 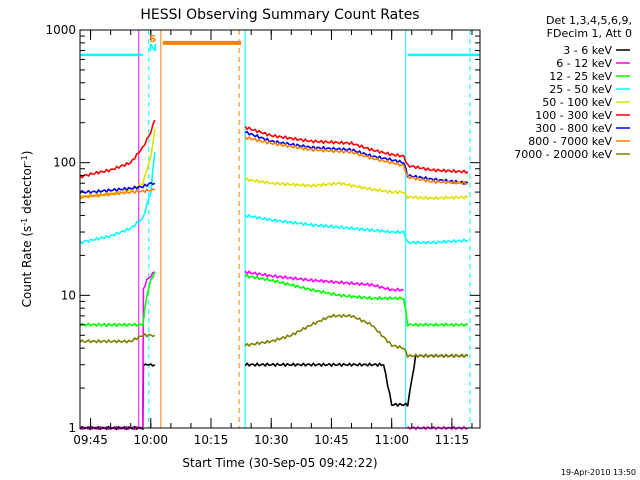 I want to click on legend-label-7000-20000-kev: 7000 - 20000 keV, so click(x=563, y=154).